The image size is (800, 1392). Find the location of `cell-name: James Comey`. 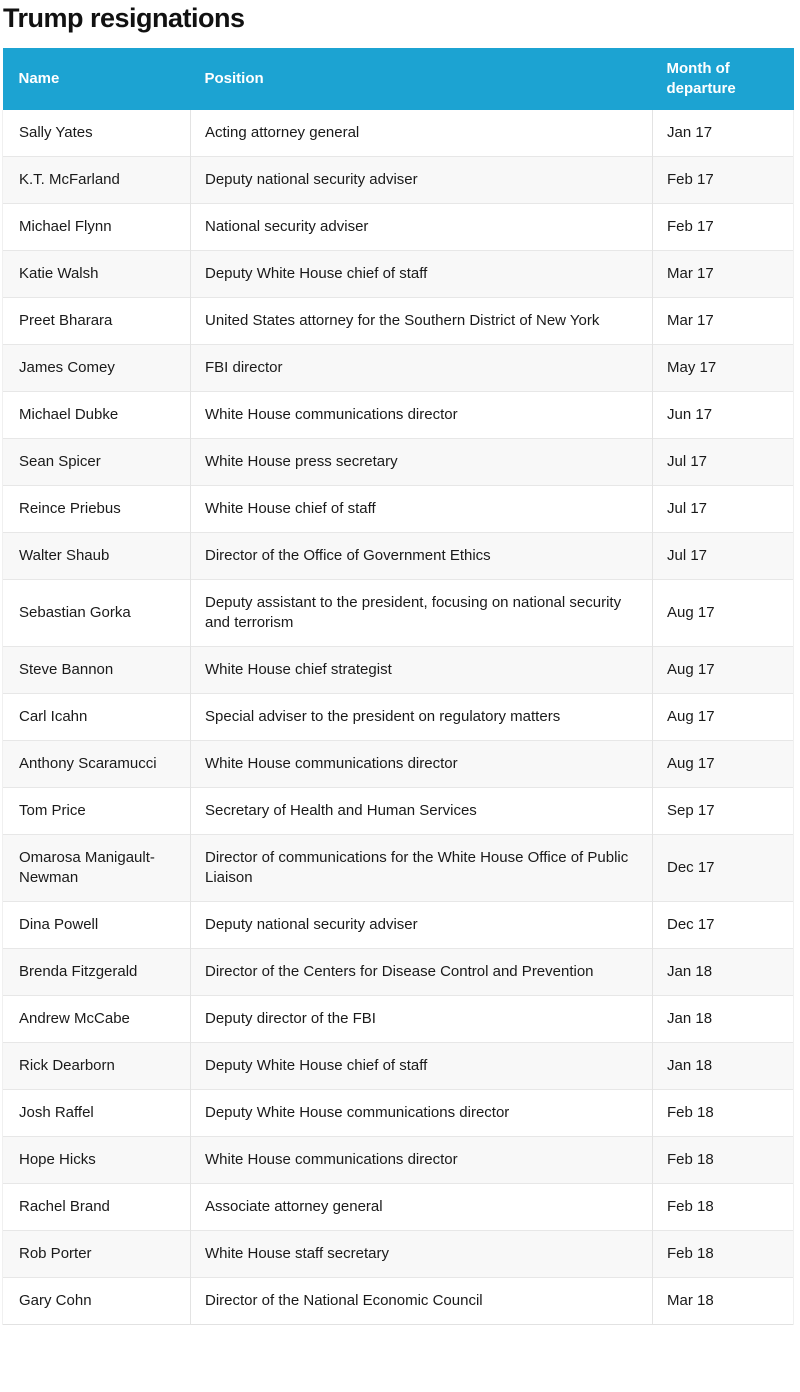

cell-name: James Comey is located at coordinates (96, 368).